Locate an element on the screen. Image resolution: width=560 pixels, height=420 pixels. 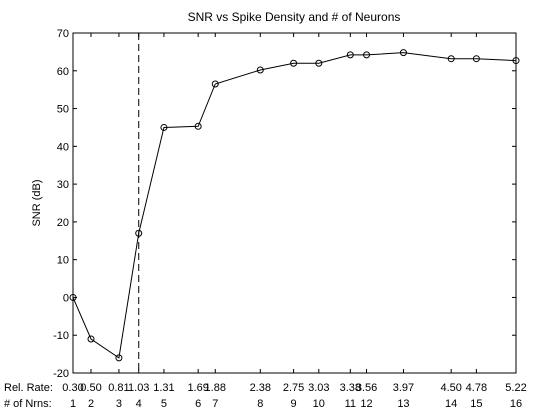
y-tick-label: 0 is located at coordinates (66, 298).